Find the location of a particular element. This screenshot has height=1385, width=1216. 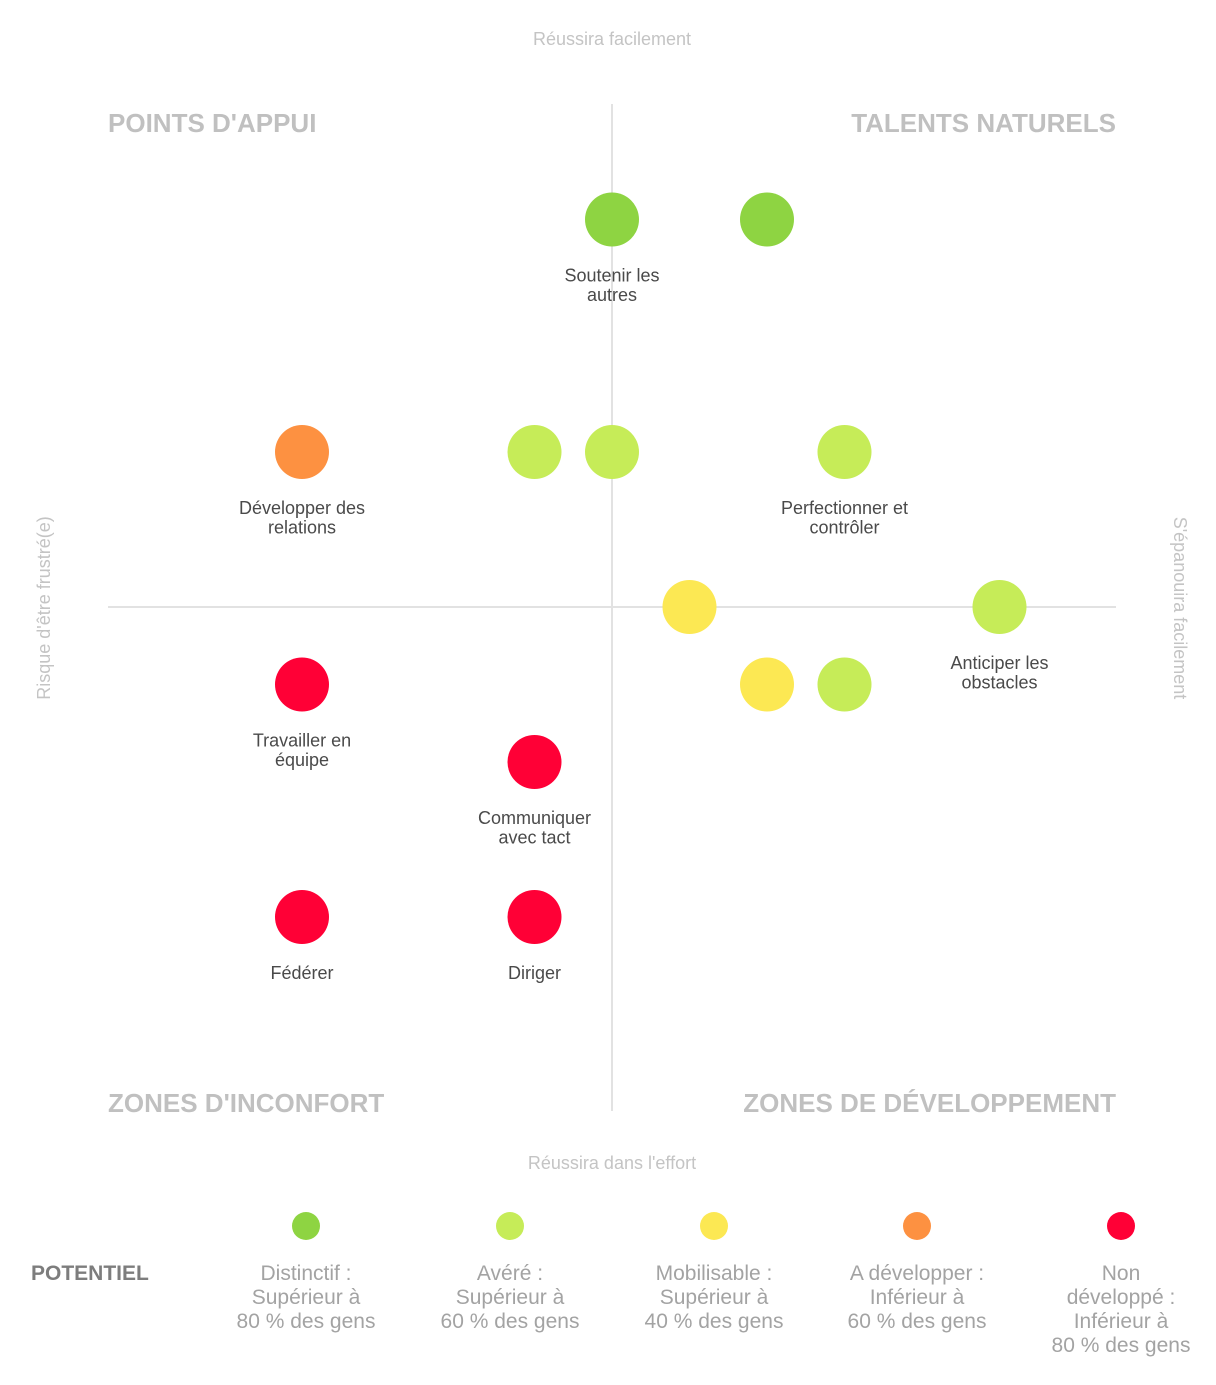

point-label: Communiquer avec tact is located at coordinates (534, 828).